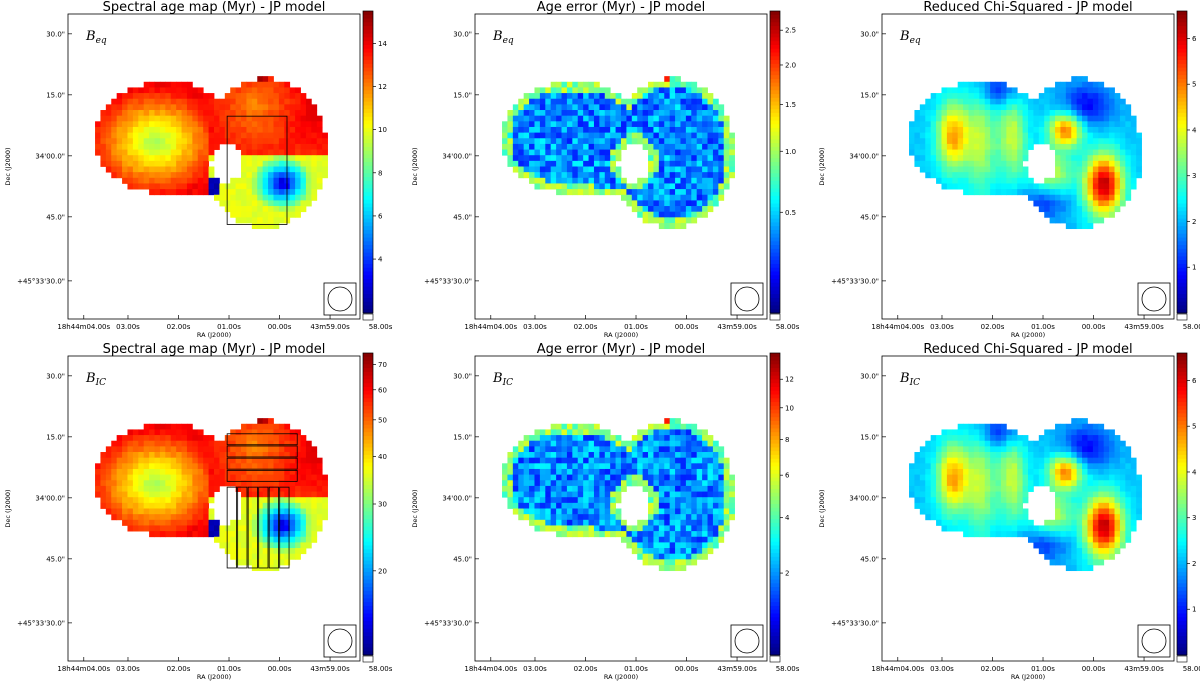 The height and width of the screenshot is (686, 1200). What do you see at coordinates (915, 41) in the screenshot?
I see `field-subscript: eq` at bounding box center [915, 41].